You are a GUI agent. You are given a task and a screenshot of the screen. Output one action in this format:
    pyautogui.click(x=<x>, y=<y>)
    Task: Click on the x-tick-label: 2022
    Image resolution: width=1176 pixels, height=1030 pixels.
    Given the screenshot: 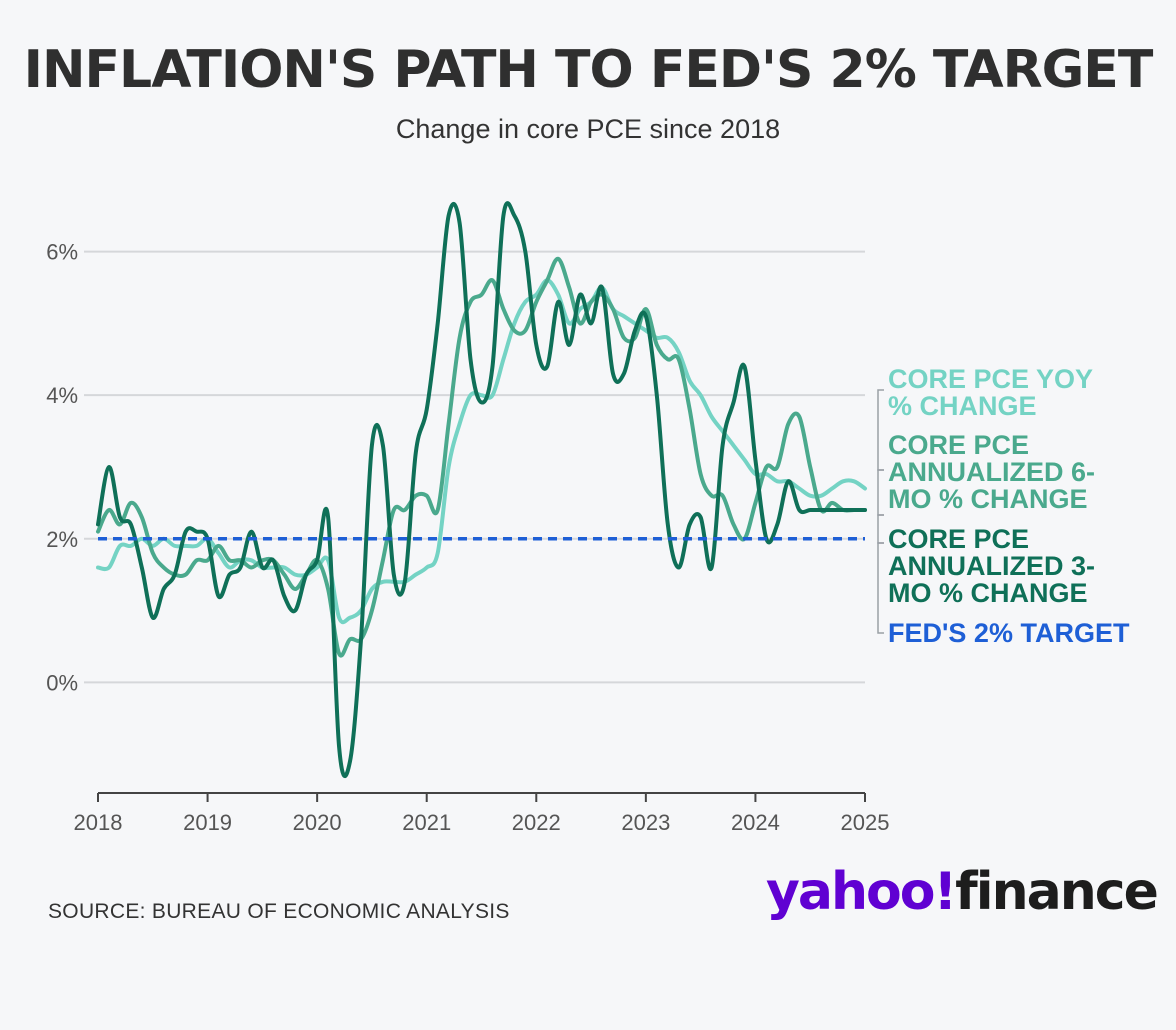 What is the action you would take?
    pyautogui.click(x=536, y=822)
    